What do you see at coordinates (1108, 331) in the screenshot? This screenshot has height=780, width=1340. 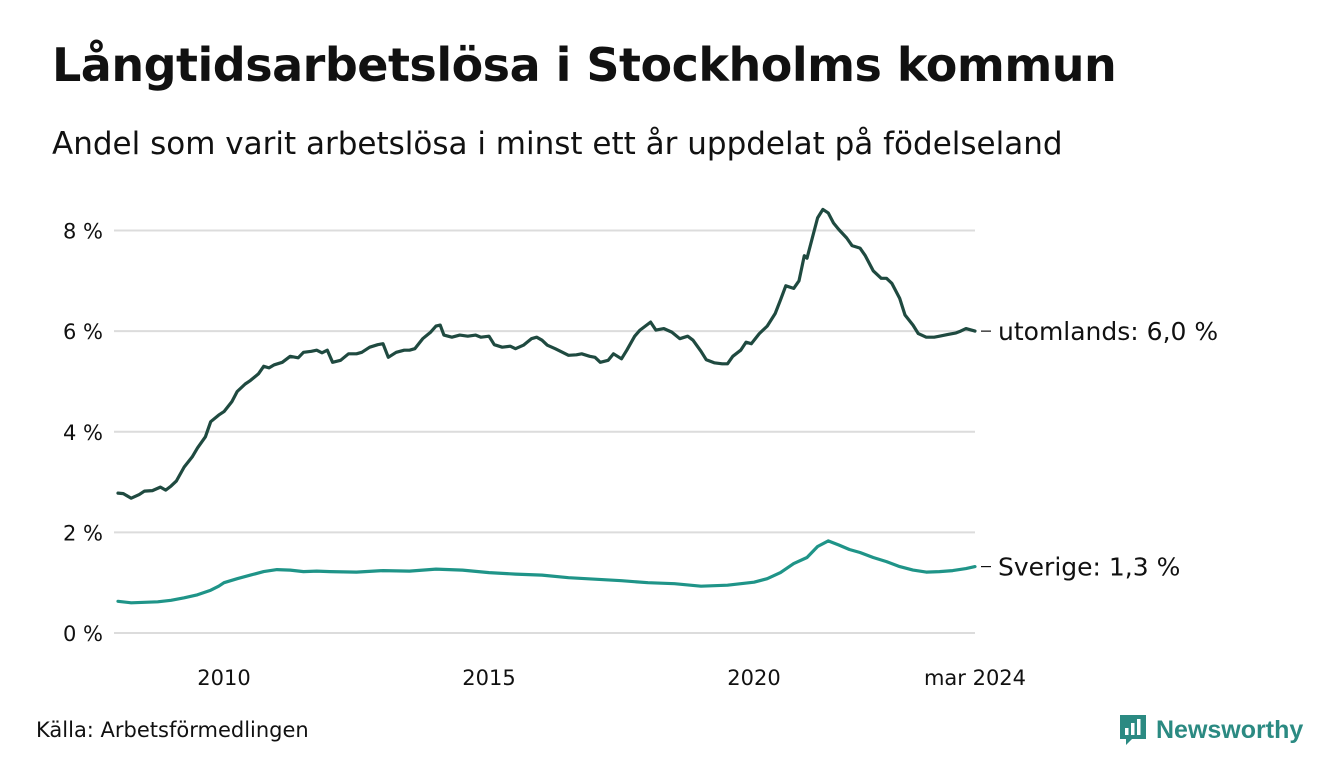 I see `end-label-utomlands: utomlands: 6,0 %` at bounding box center [1108, 331].